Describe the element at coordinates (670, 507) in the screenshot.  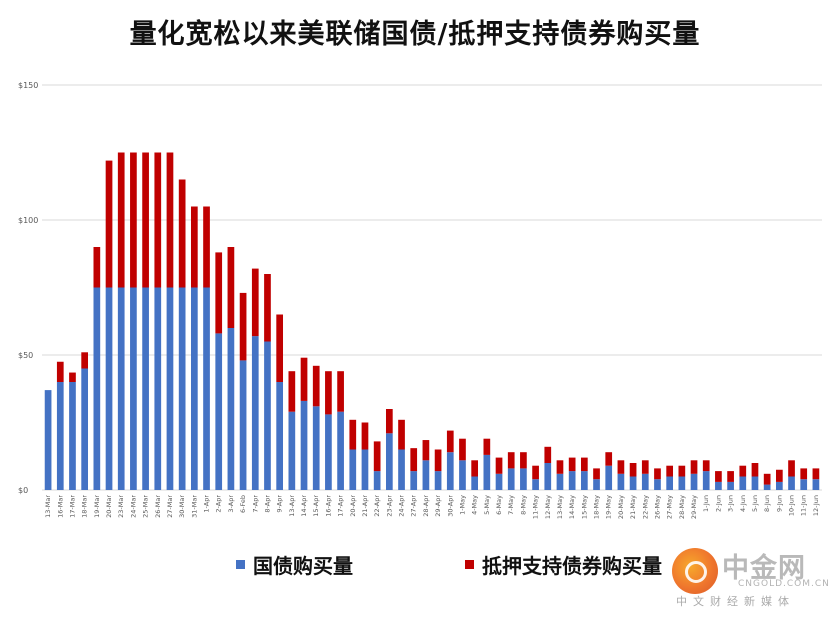
I see `x-tick-label: 27-May` at that location.